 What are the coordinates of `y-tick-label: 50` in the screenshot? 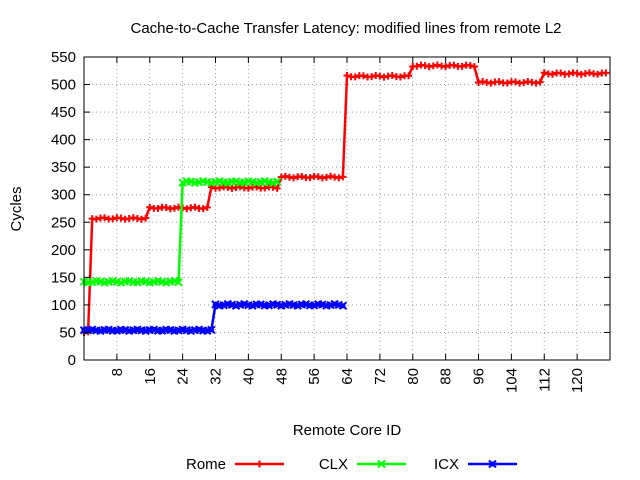 It's located at (67, 332).